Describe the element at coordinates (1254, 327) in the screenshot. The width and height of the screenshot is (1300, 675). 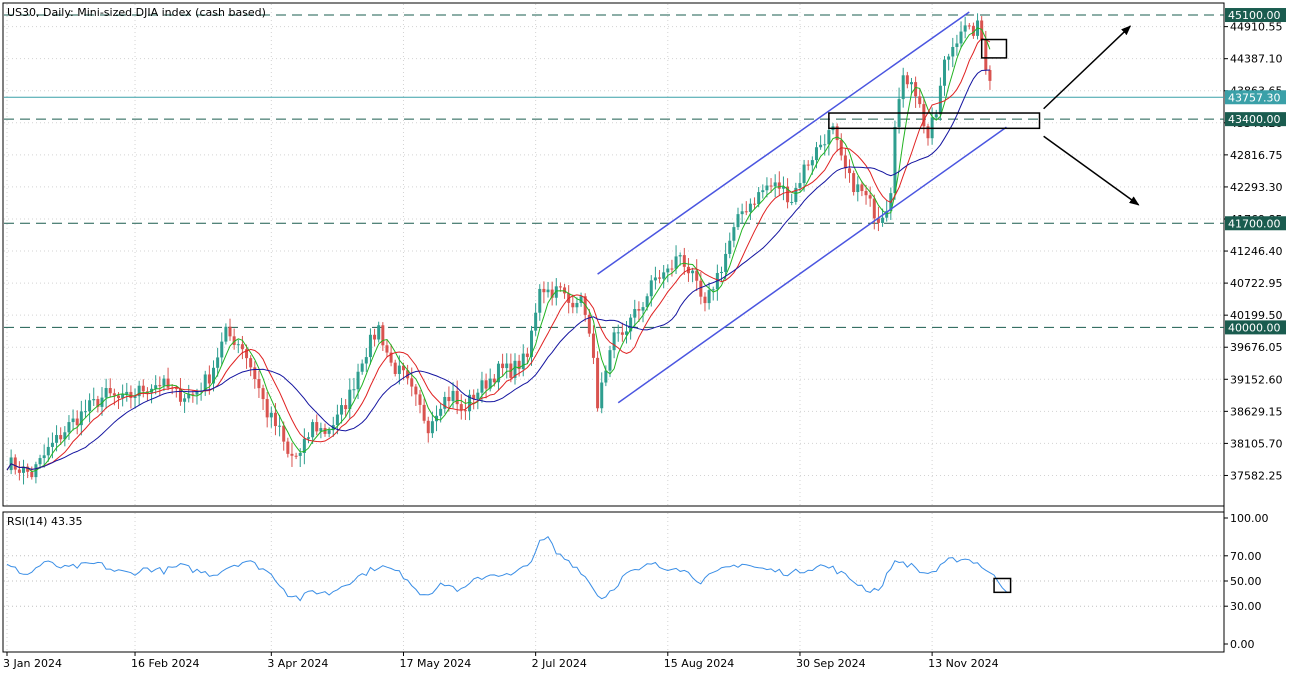
I see `level-tag-label: 40000.00` at that location.